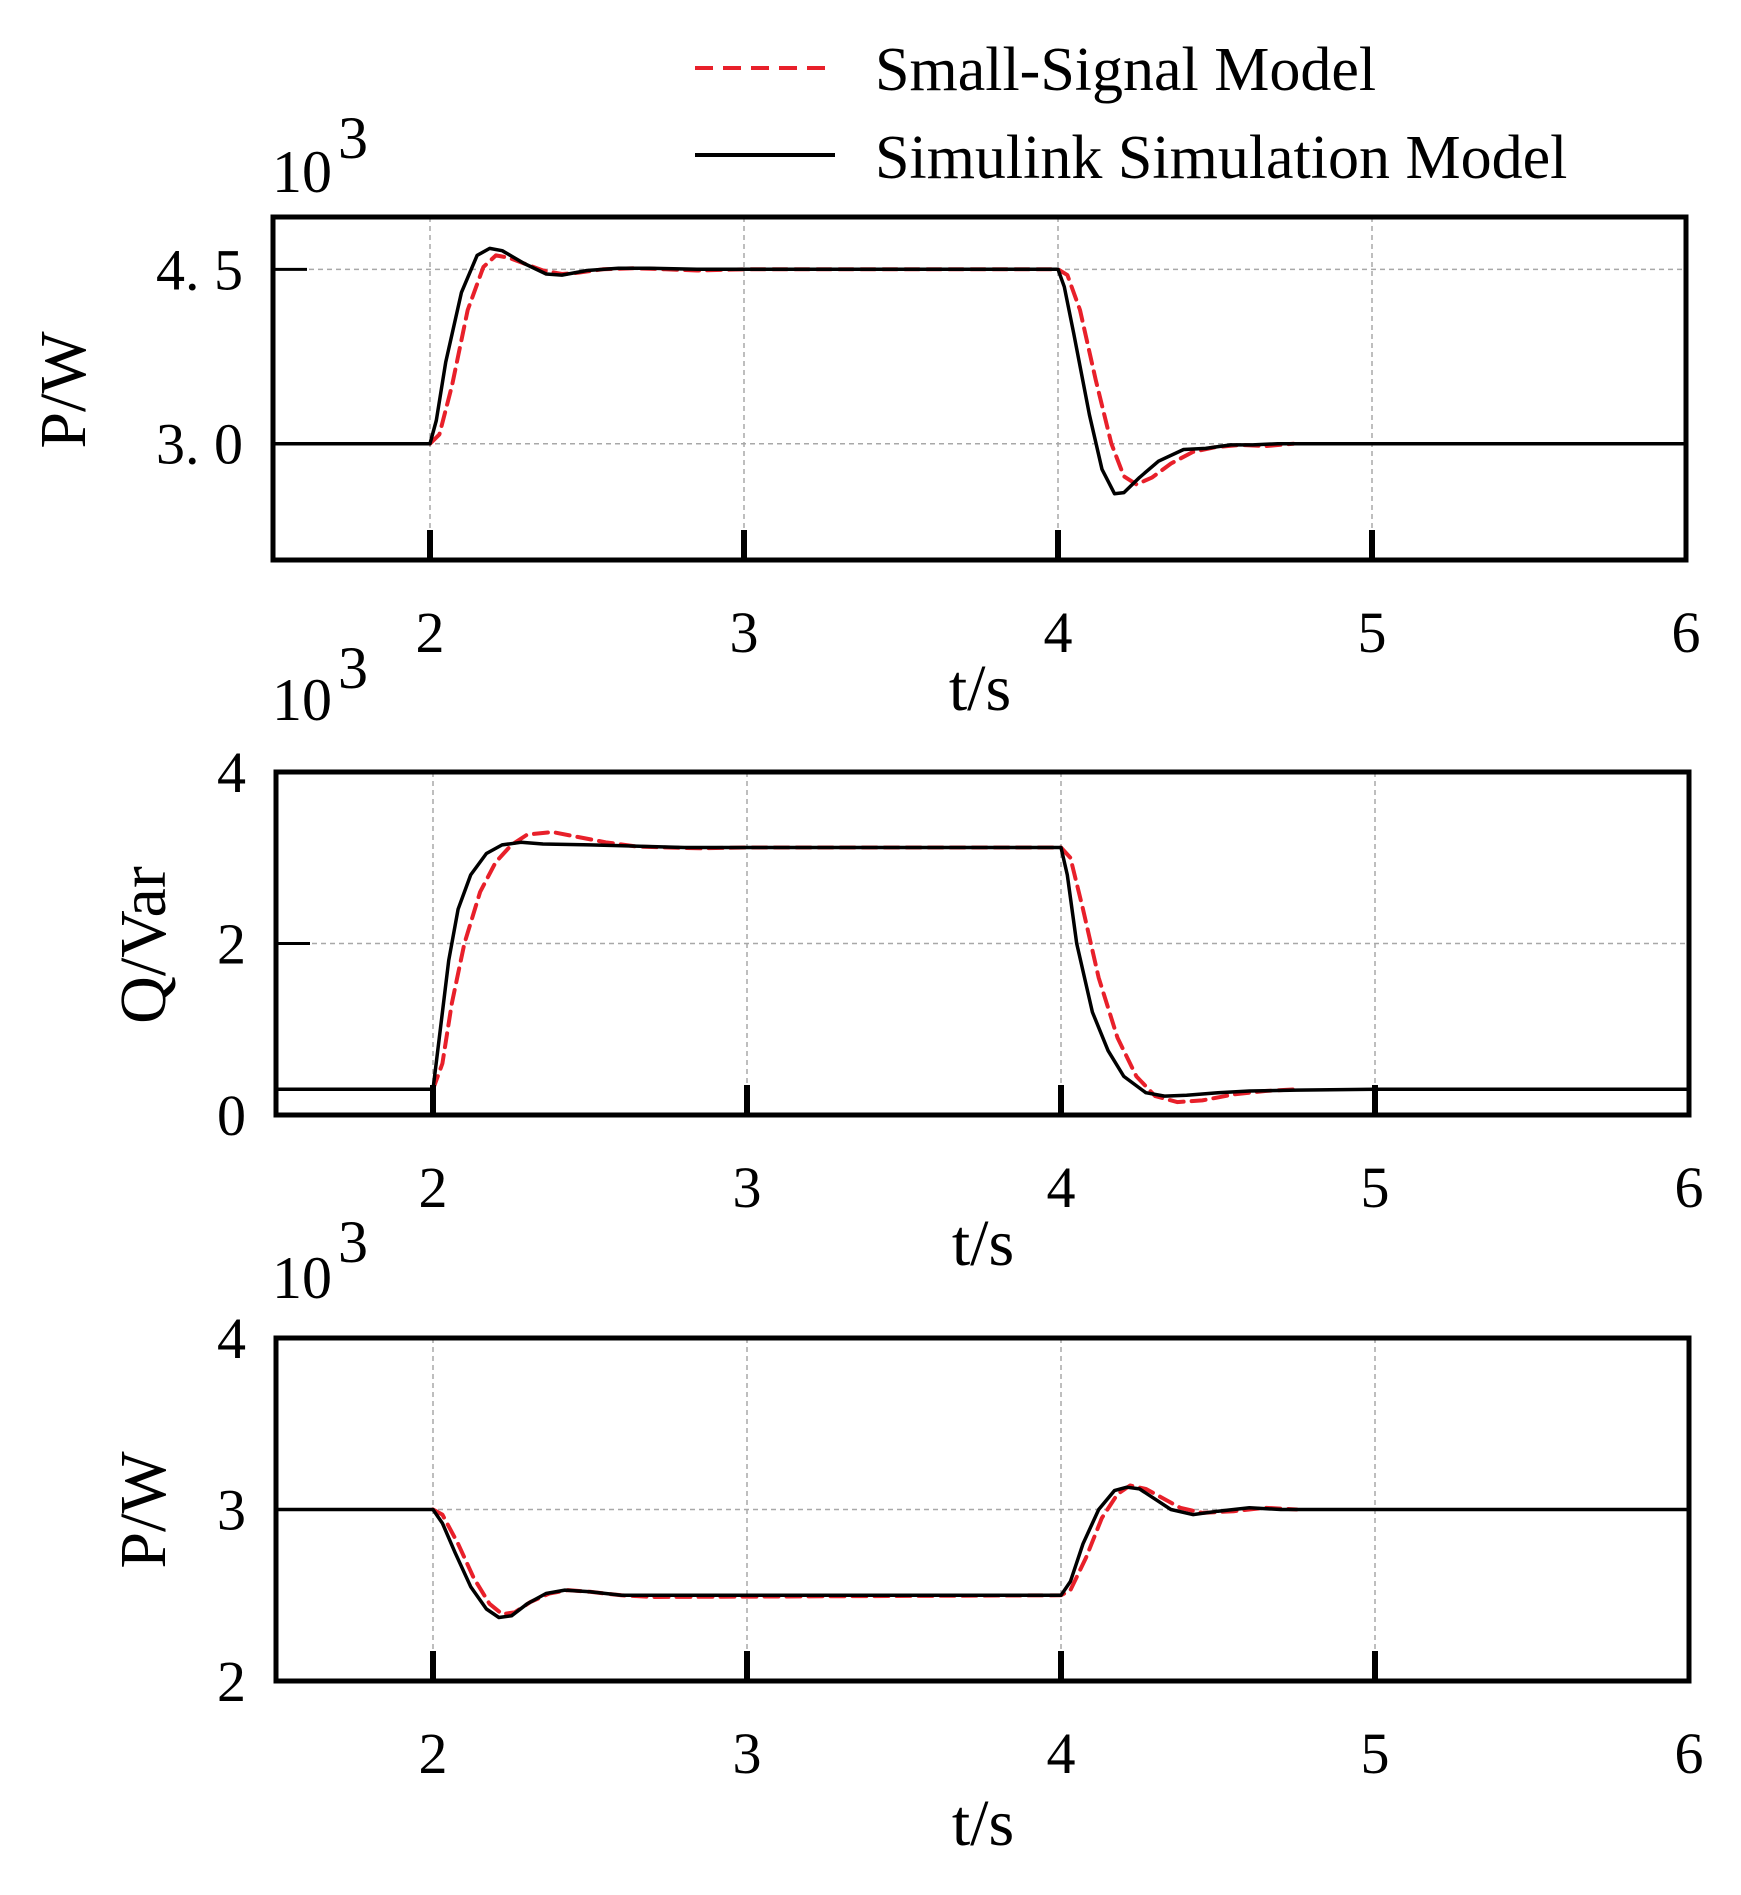  Describe the element at coordinates (983, 1823) in the screenshot. I see `panel-3-xlabel: t/s` at that location.